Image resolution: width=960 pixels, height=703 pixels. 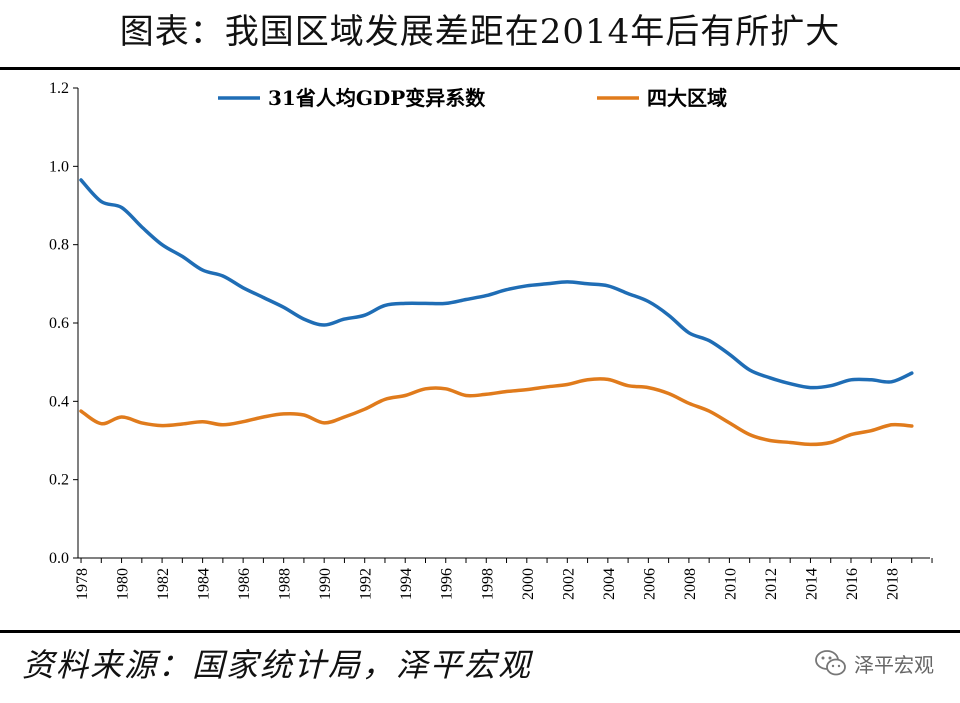 I want to click on y-tick-label: 0.6, so click(x=59, y=323).